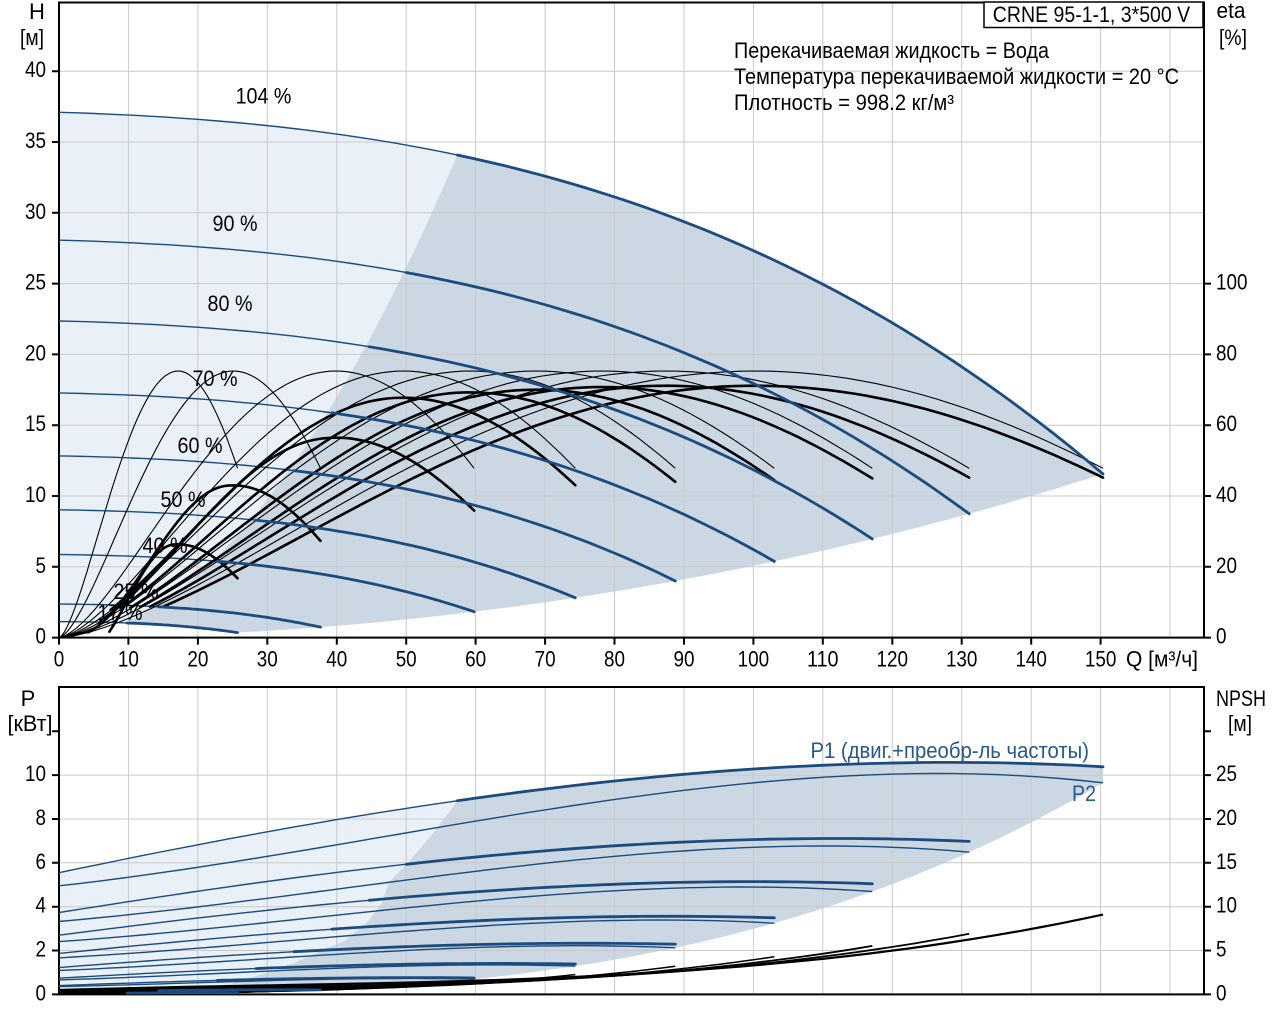 This screenshot has height=1024, width=1280. I want to click on svg-text: 130, so click(962, 659).